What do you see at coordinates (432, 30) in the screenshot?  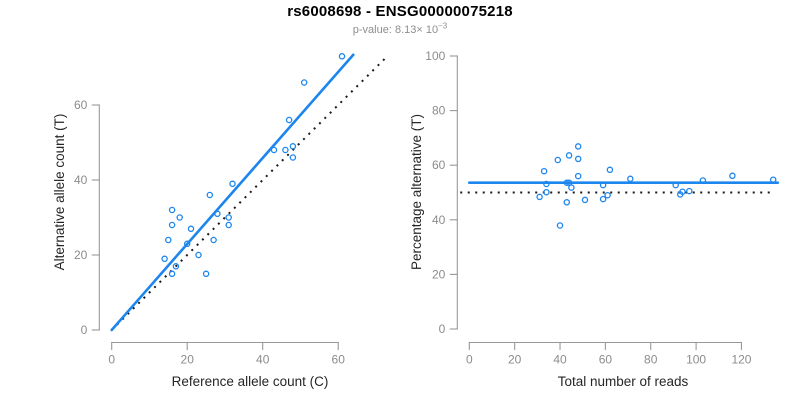 I see `pvalue-base: 10` at bounding box center [432, 30].